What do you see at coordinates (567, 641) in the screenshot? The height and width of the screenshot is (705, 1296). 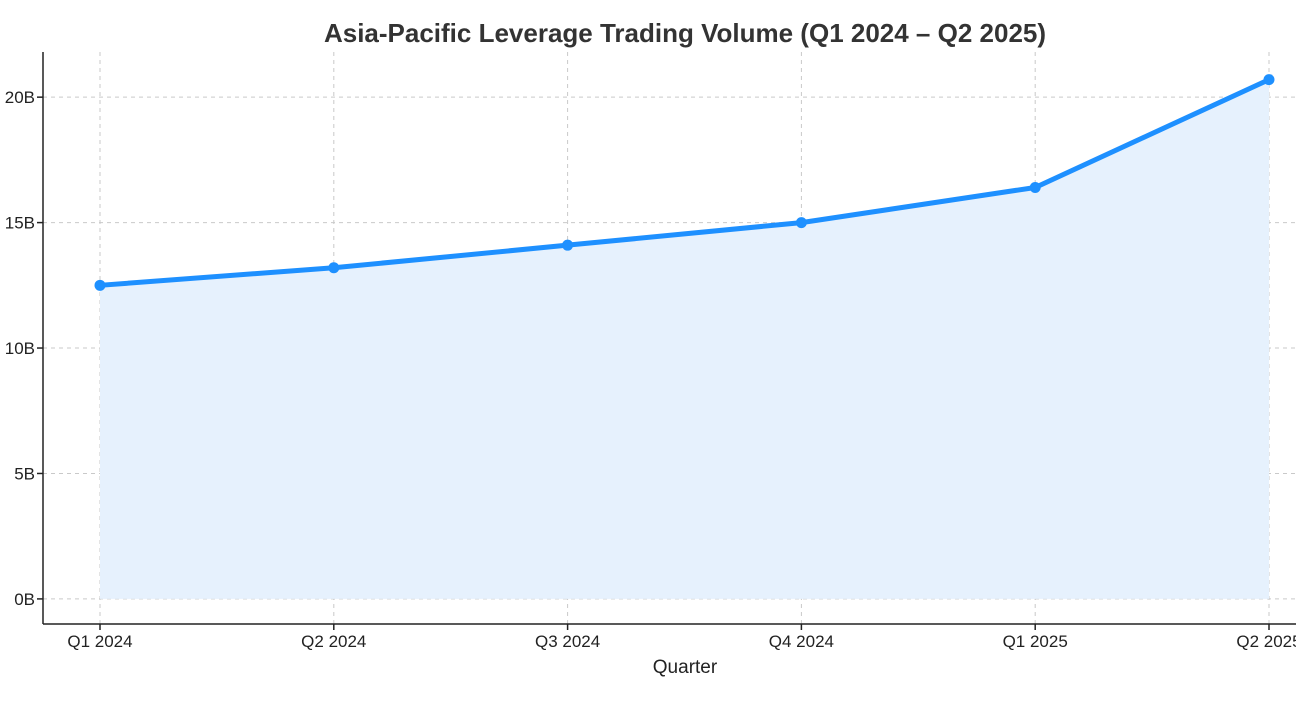 I see `x-tick-label: Q3 2024` at bounding box center [567, 641].